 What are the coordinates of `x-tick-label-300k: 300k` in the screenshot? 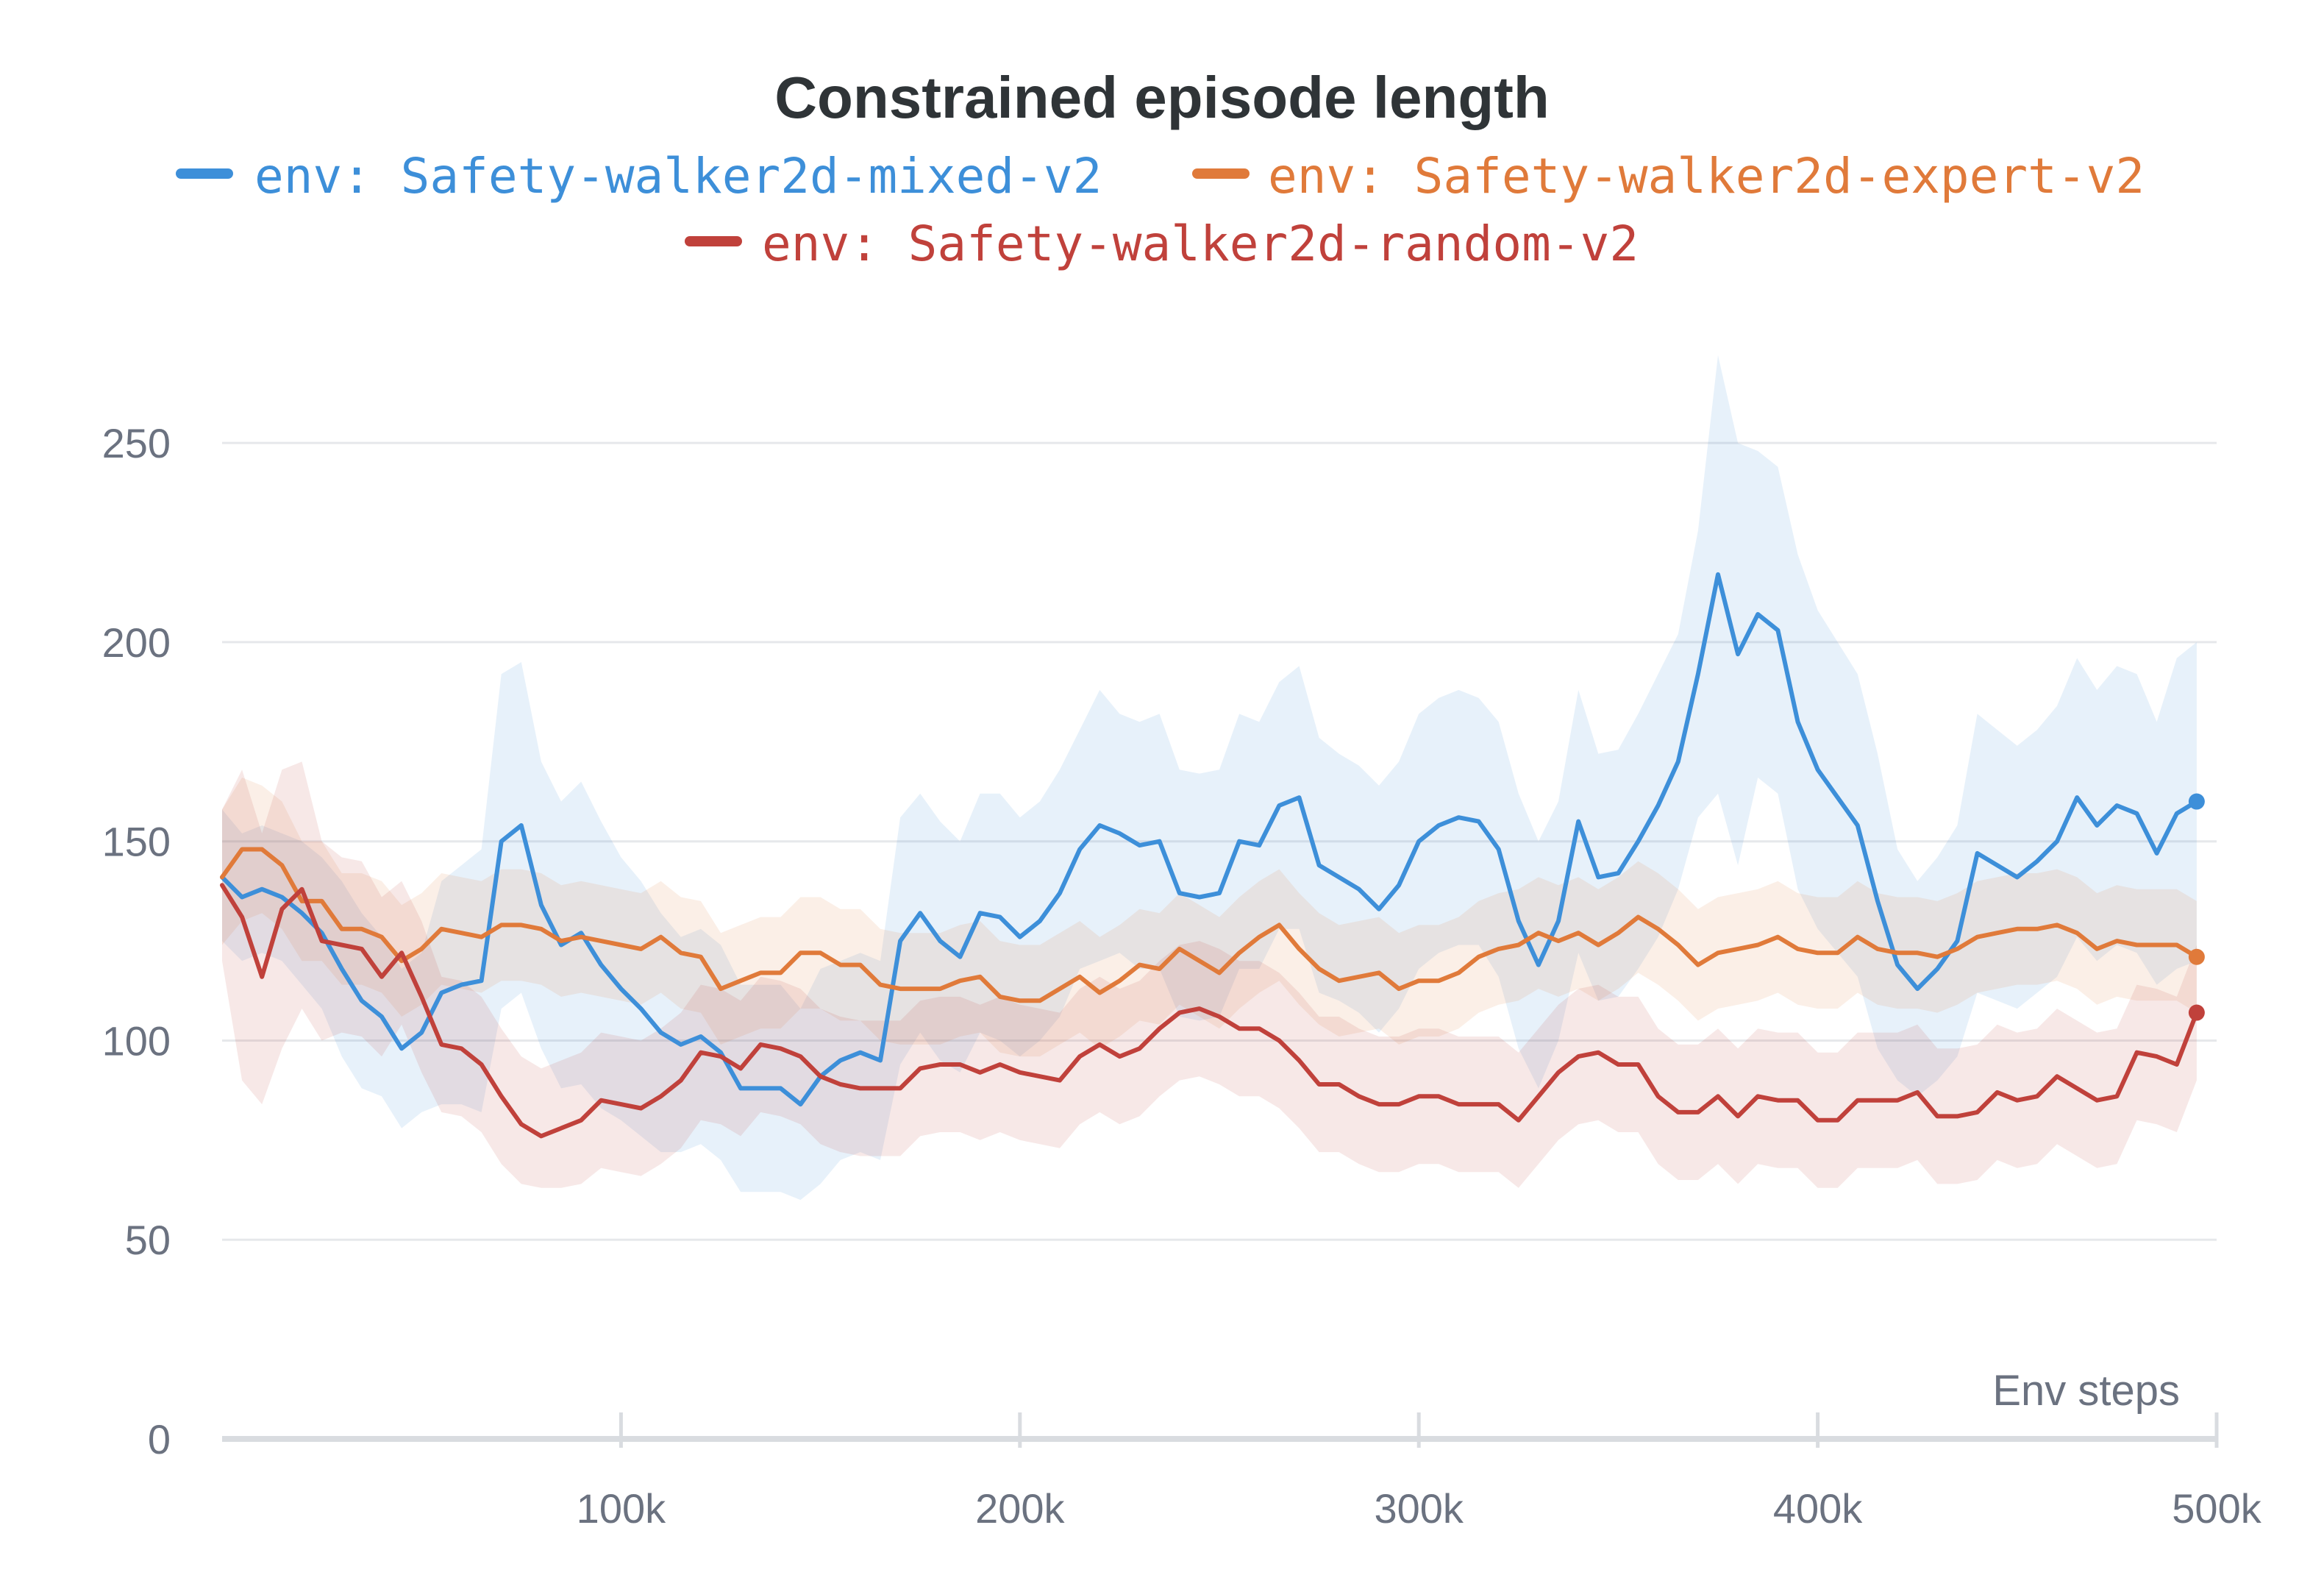 It's located at (1419, 1508).